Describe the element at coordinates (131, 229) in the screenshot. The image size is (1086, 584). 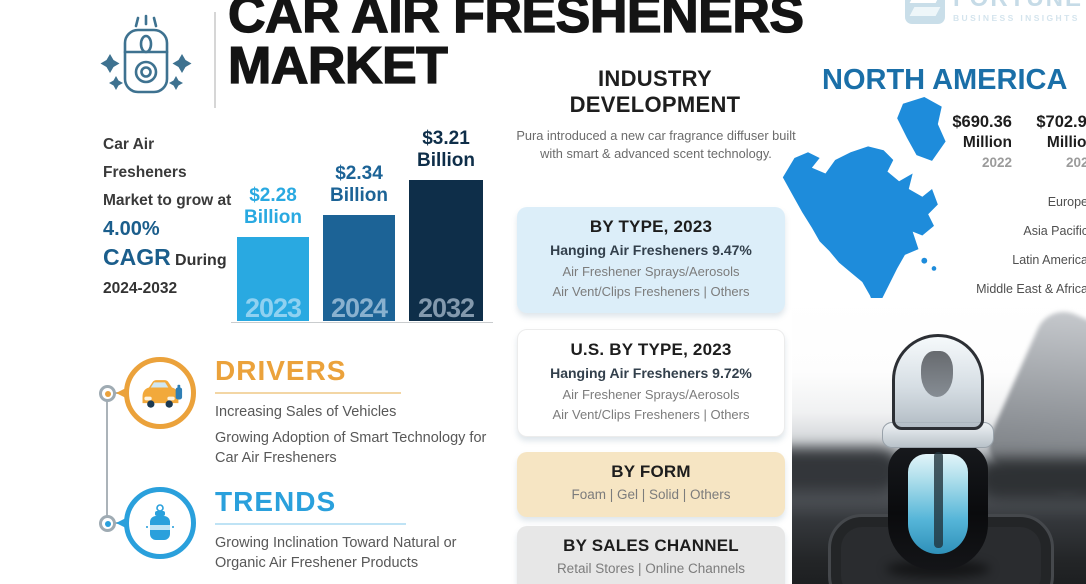
I see `cagr-rate: 4.00%` at that location.